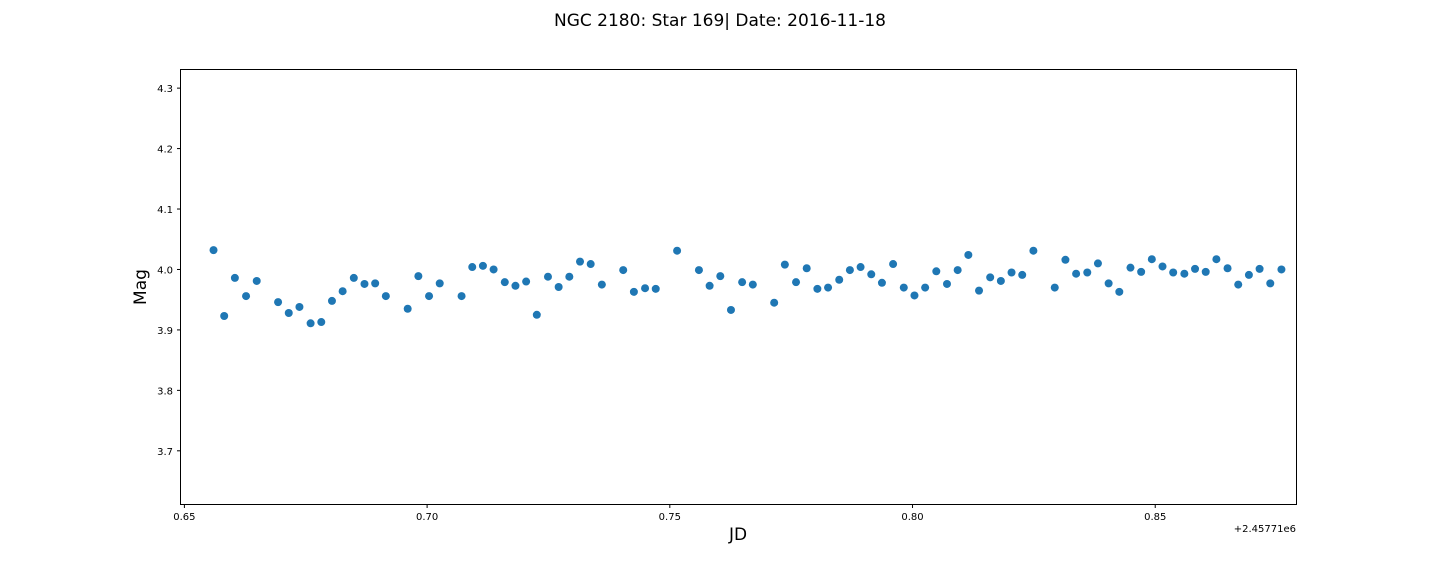  Describe the element at coordinates (1155, 517) in the screenshot. I see `x-tick-label: 0.85` at that location.